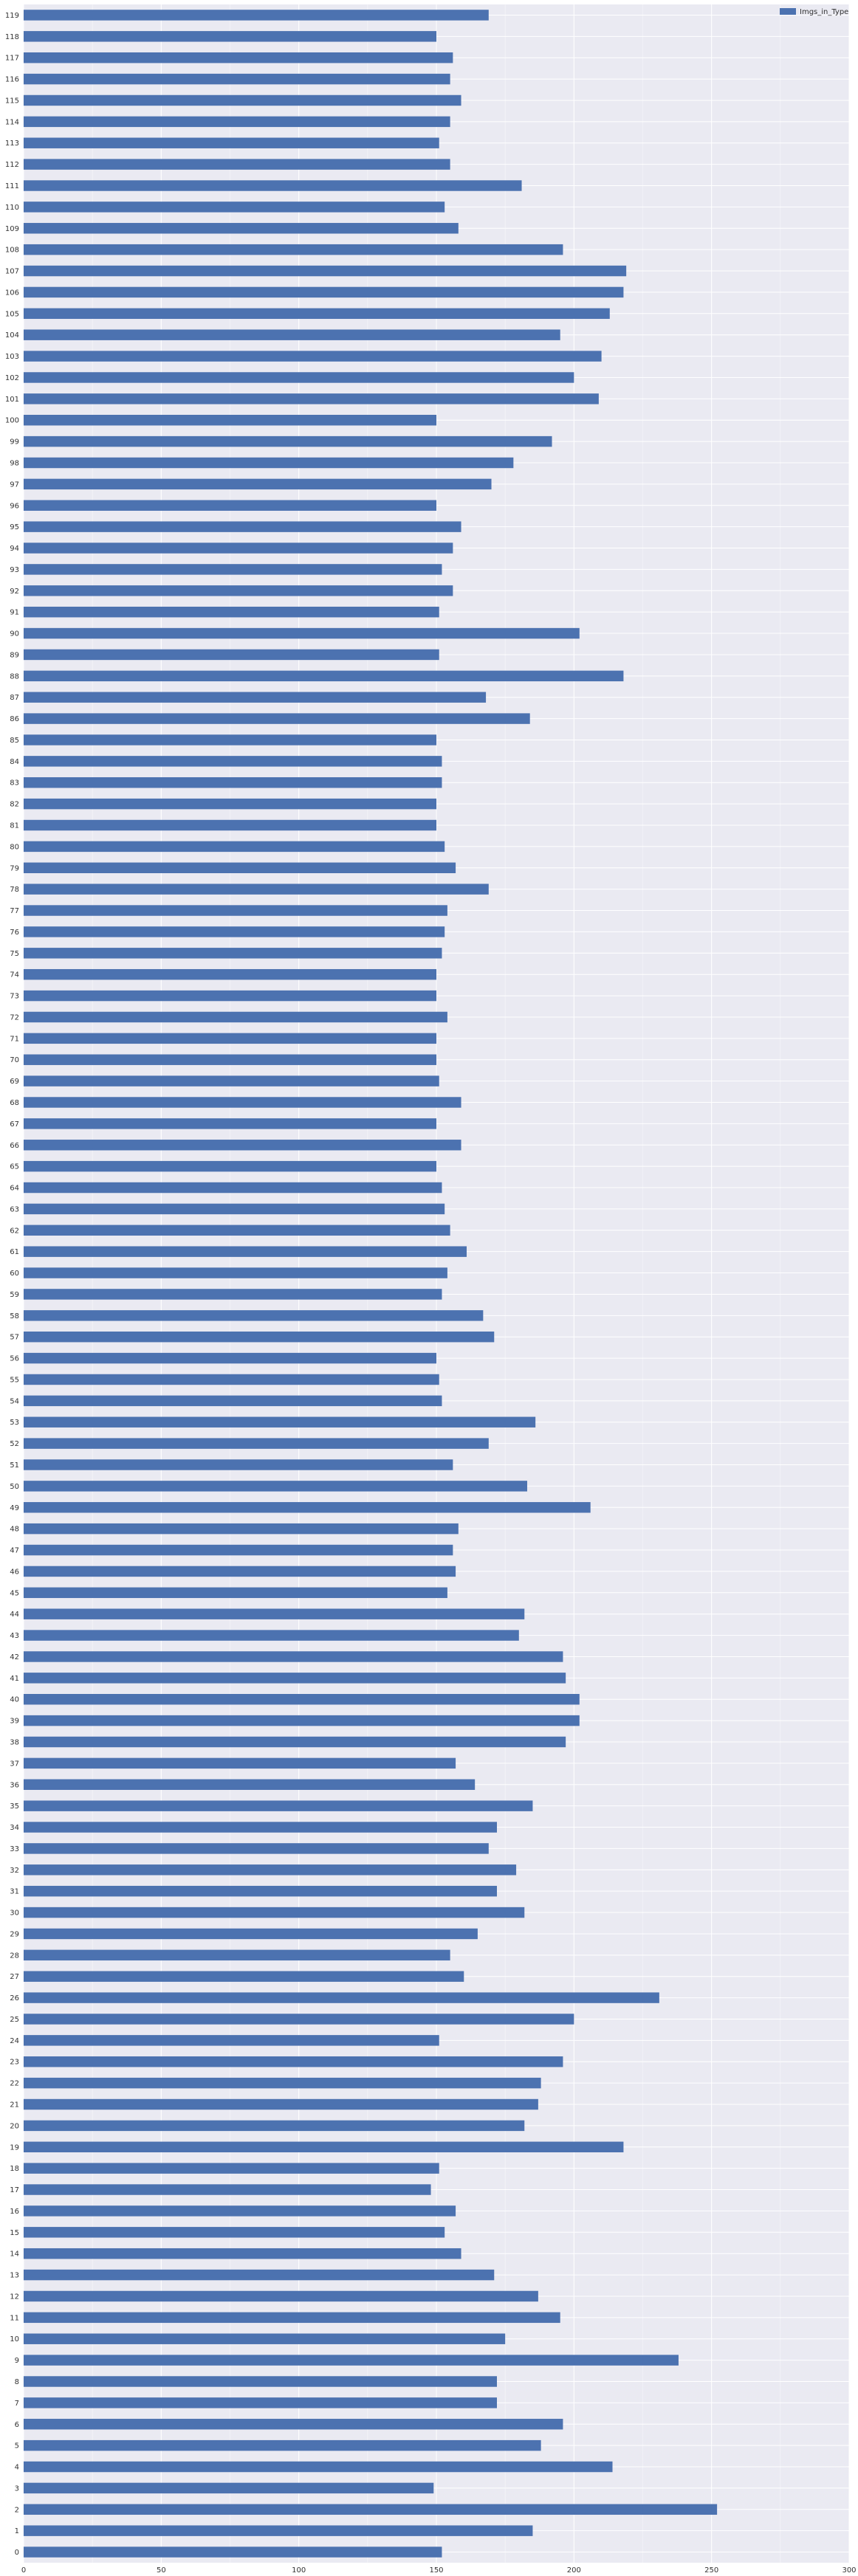 This screenshot has width=858, height=2576. I want to click on y-tick-label: 17, so click(14, 2190).